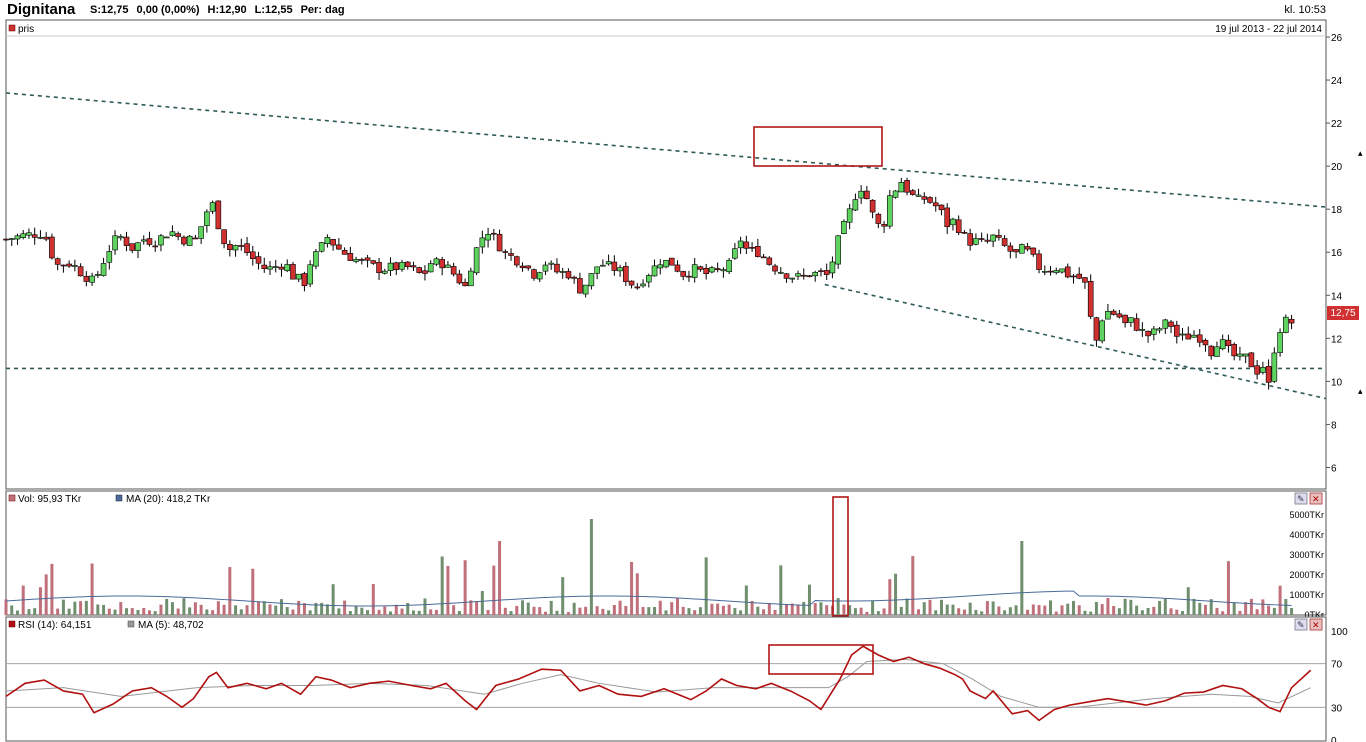  Describe the element at coordinates (12, 498) in the screenshot. I see `vol-legend-swatch` at that location.